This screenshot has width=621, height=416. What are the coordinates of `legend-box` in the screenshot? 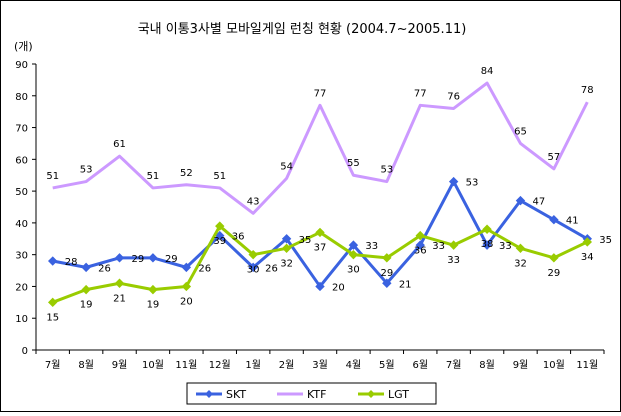 It's located at (311, 393).